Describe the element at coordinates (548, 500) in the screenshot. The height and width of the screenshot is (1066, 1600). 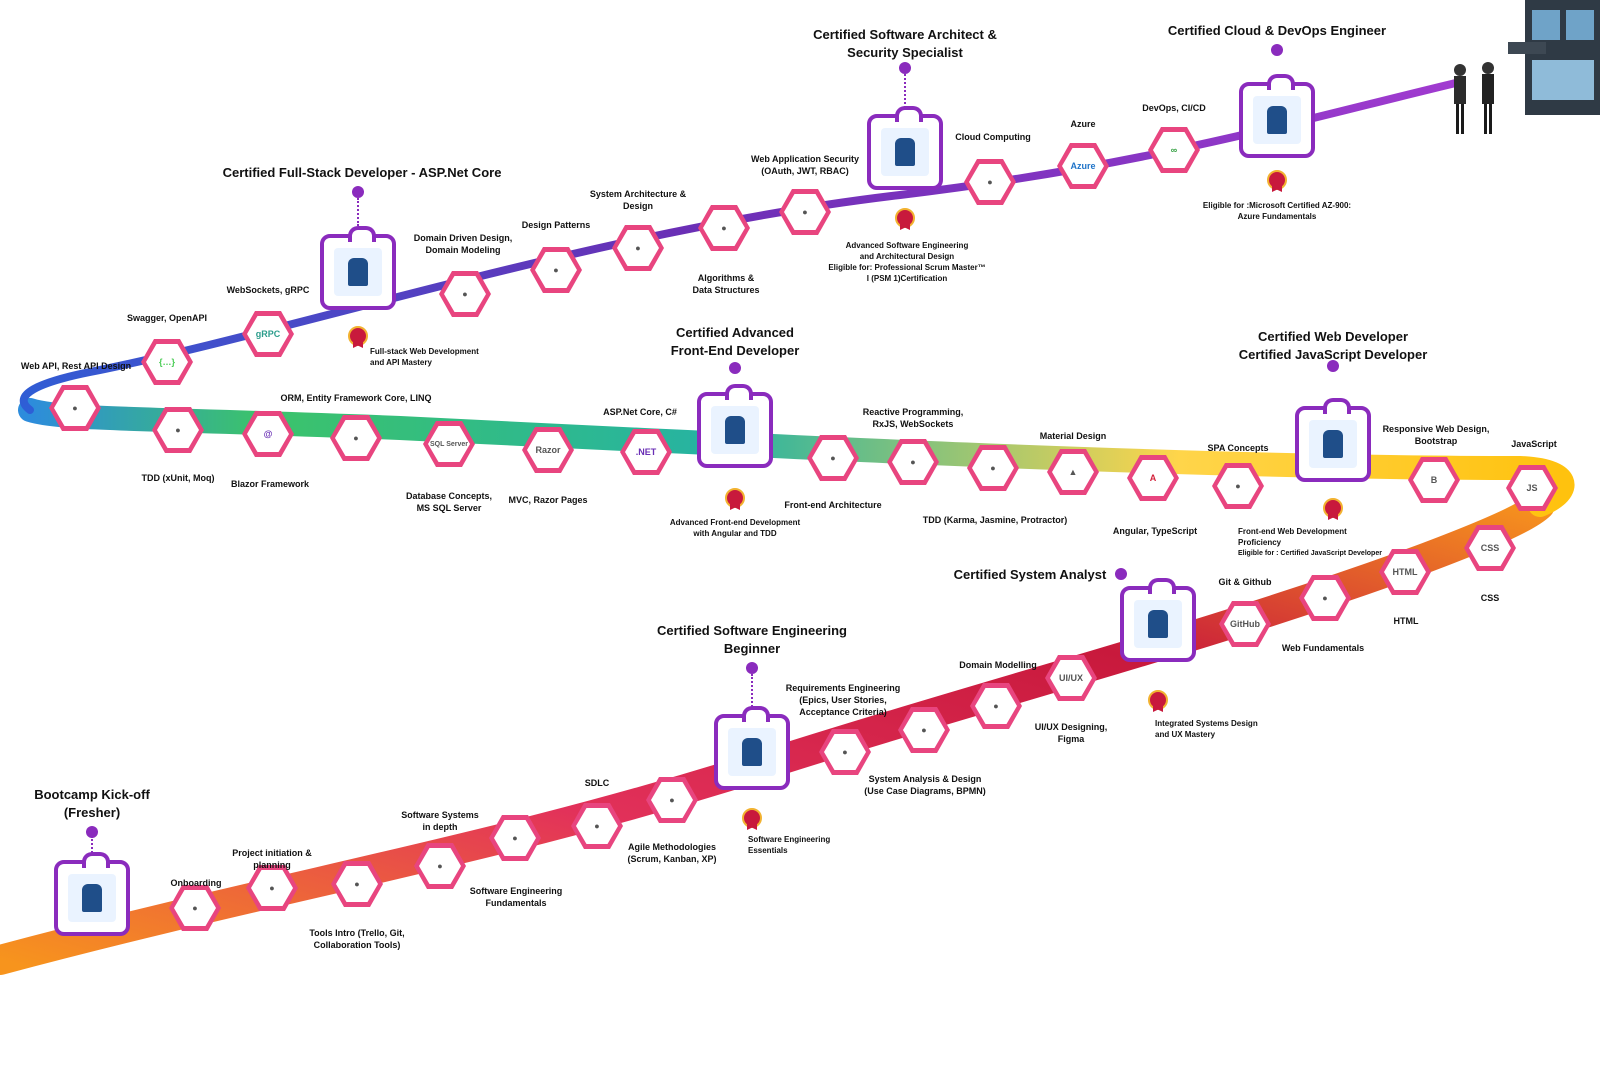
I see `label-mvc: MVC, Razor Pages` at that location.